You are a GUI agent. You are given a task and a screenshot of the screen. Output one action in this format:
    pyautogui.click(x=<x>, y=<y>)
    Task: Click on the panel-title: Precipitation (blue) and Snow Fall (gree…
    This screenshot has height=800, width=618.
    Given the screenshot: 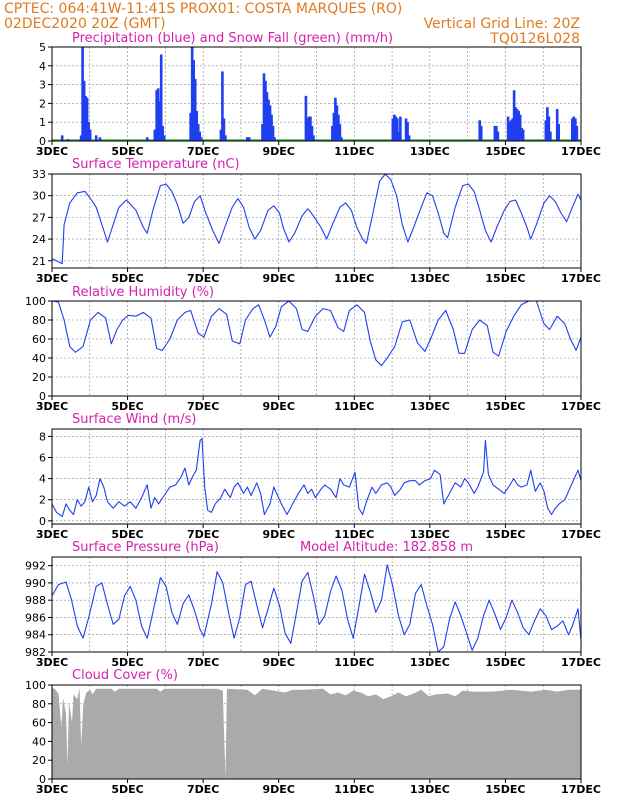 What is the action you would take?
    pyautogui.click(x=232, y=38)
    